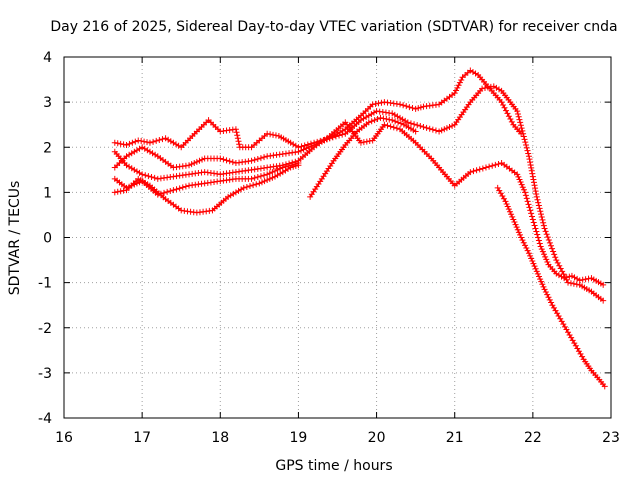  I want to click on y-tick-label: -2, so click(45, 329).